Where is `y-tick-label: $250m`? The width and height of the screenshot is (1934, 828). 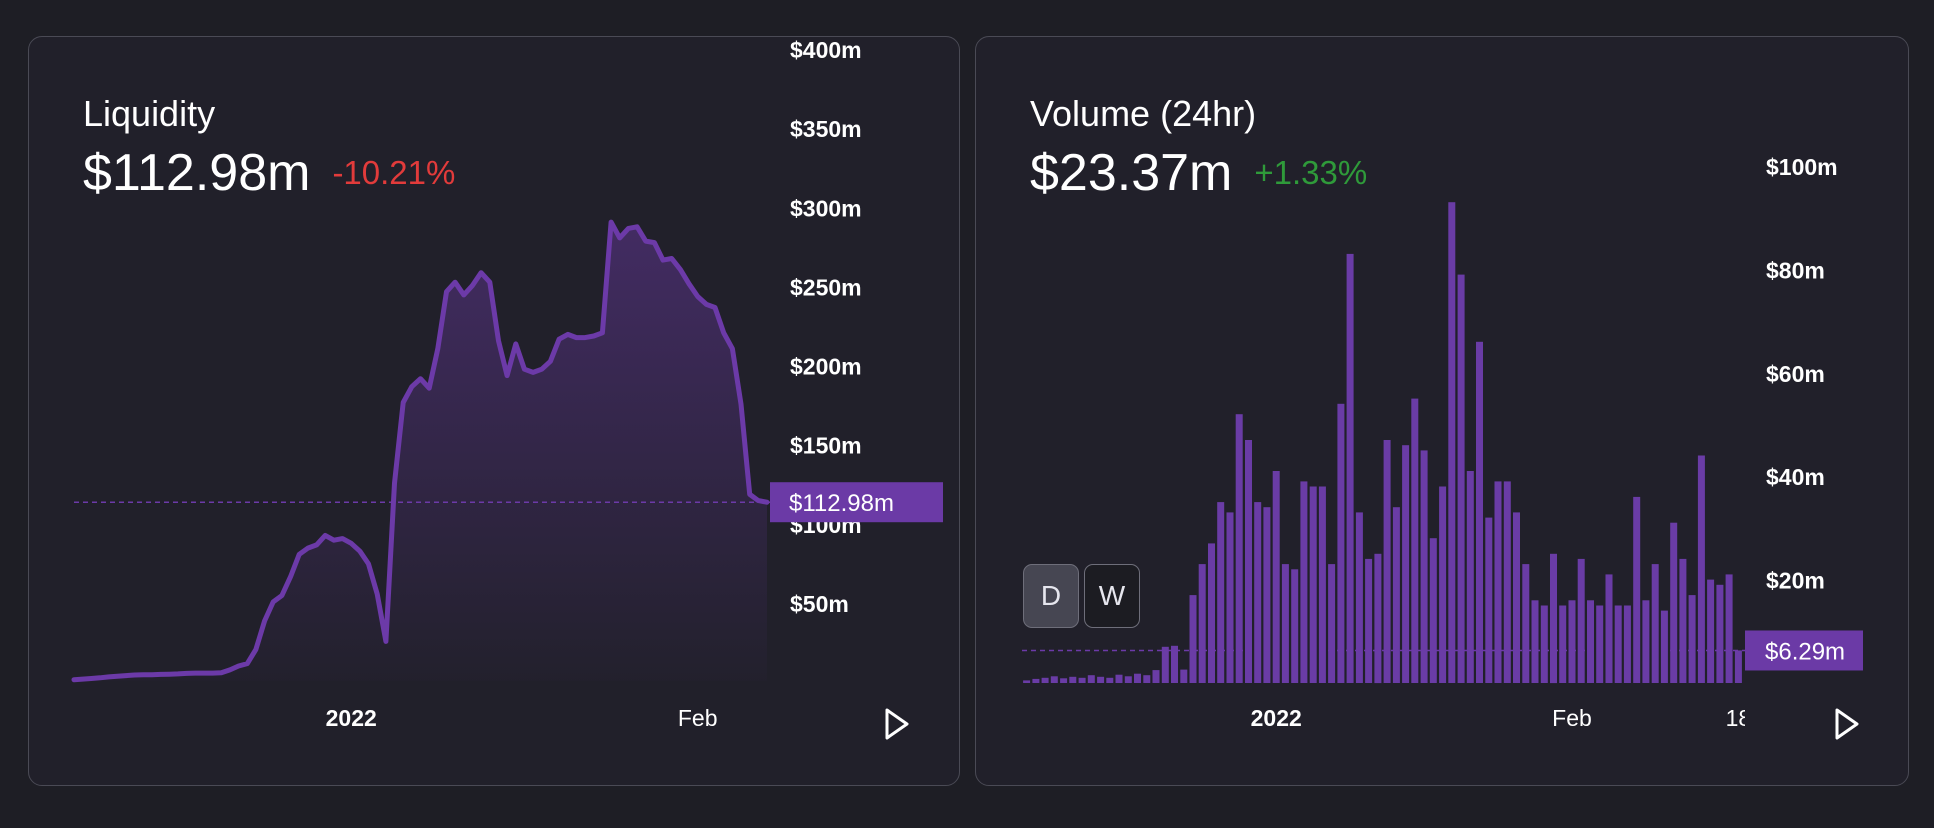
y-tick-label: $250m is located at coordinates (826, 287).